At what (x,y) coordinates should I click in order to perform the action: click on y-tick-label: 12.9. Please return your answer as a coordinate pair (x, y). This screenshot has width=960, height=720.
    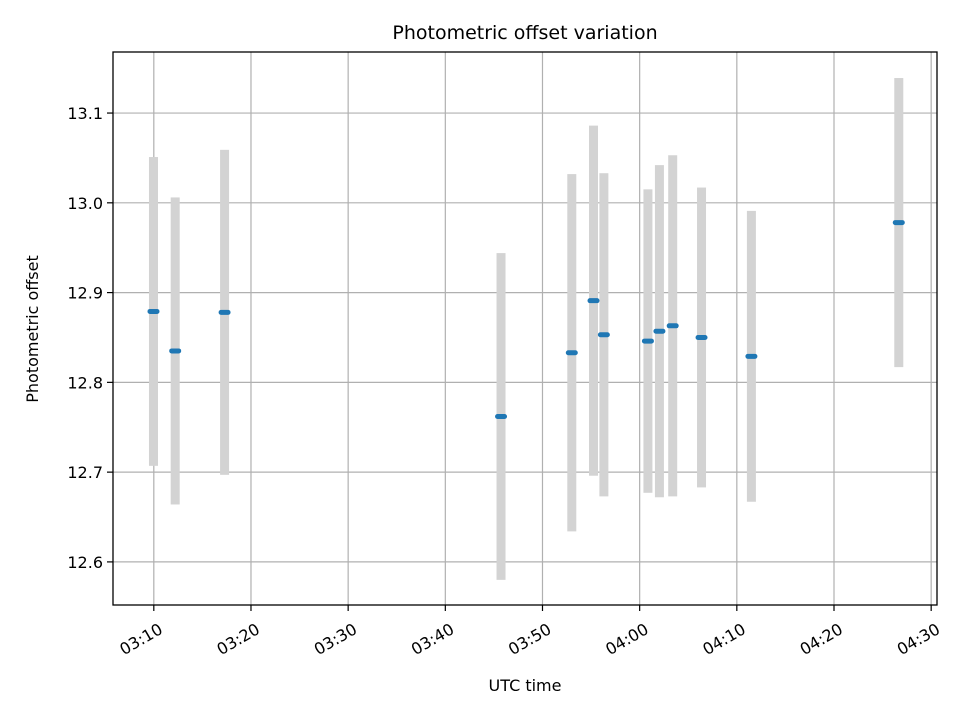
    Looking at the image, I should click on (85, 293).